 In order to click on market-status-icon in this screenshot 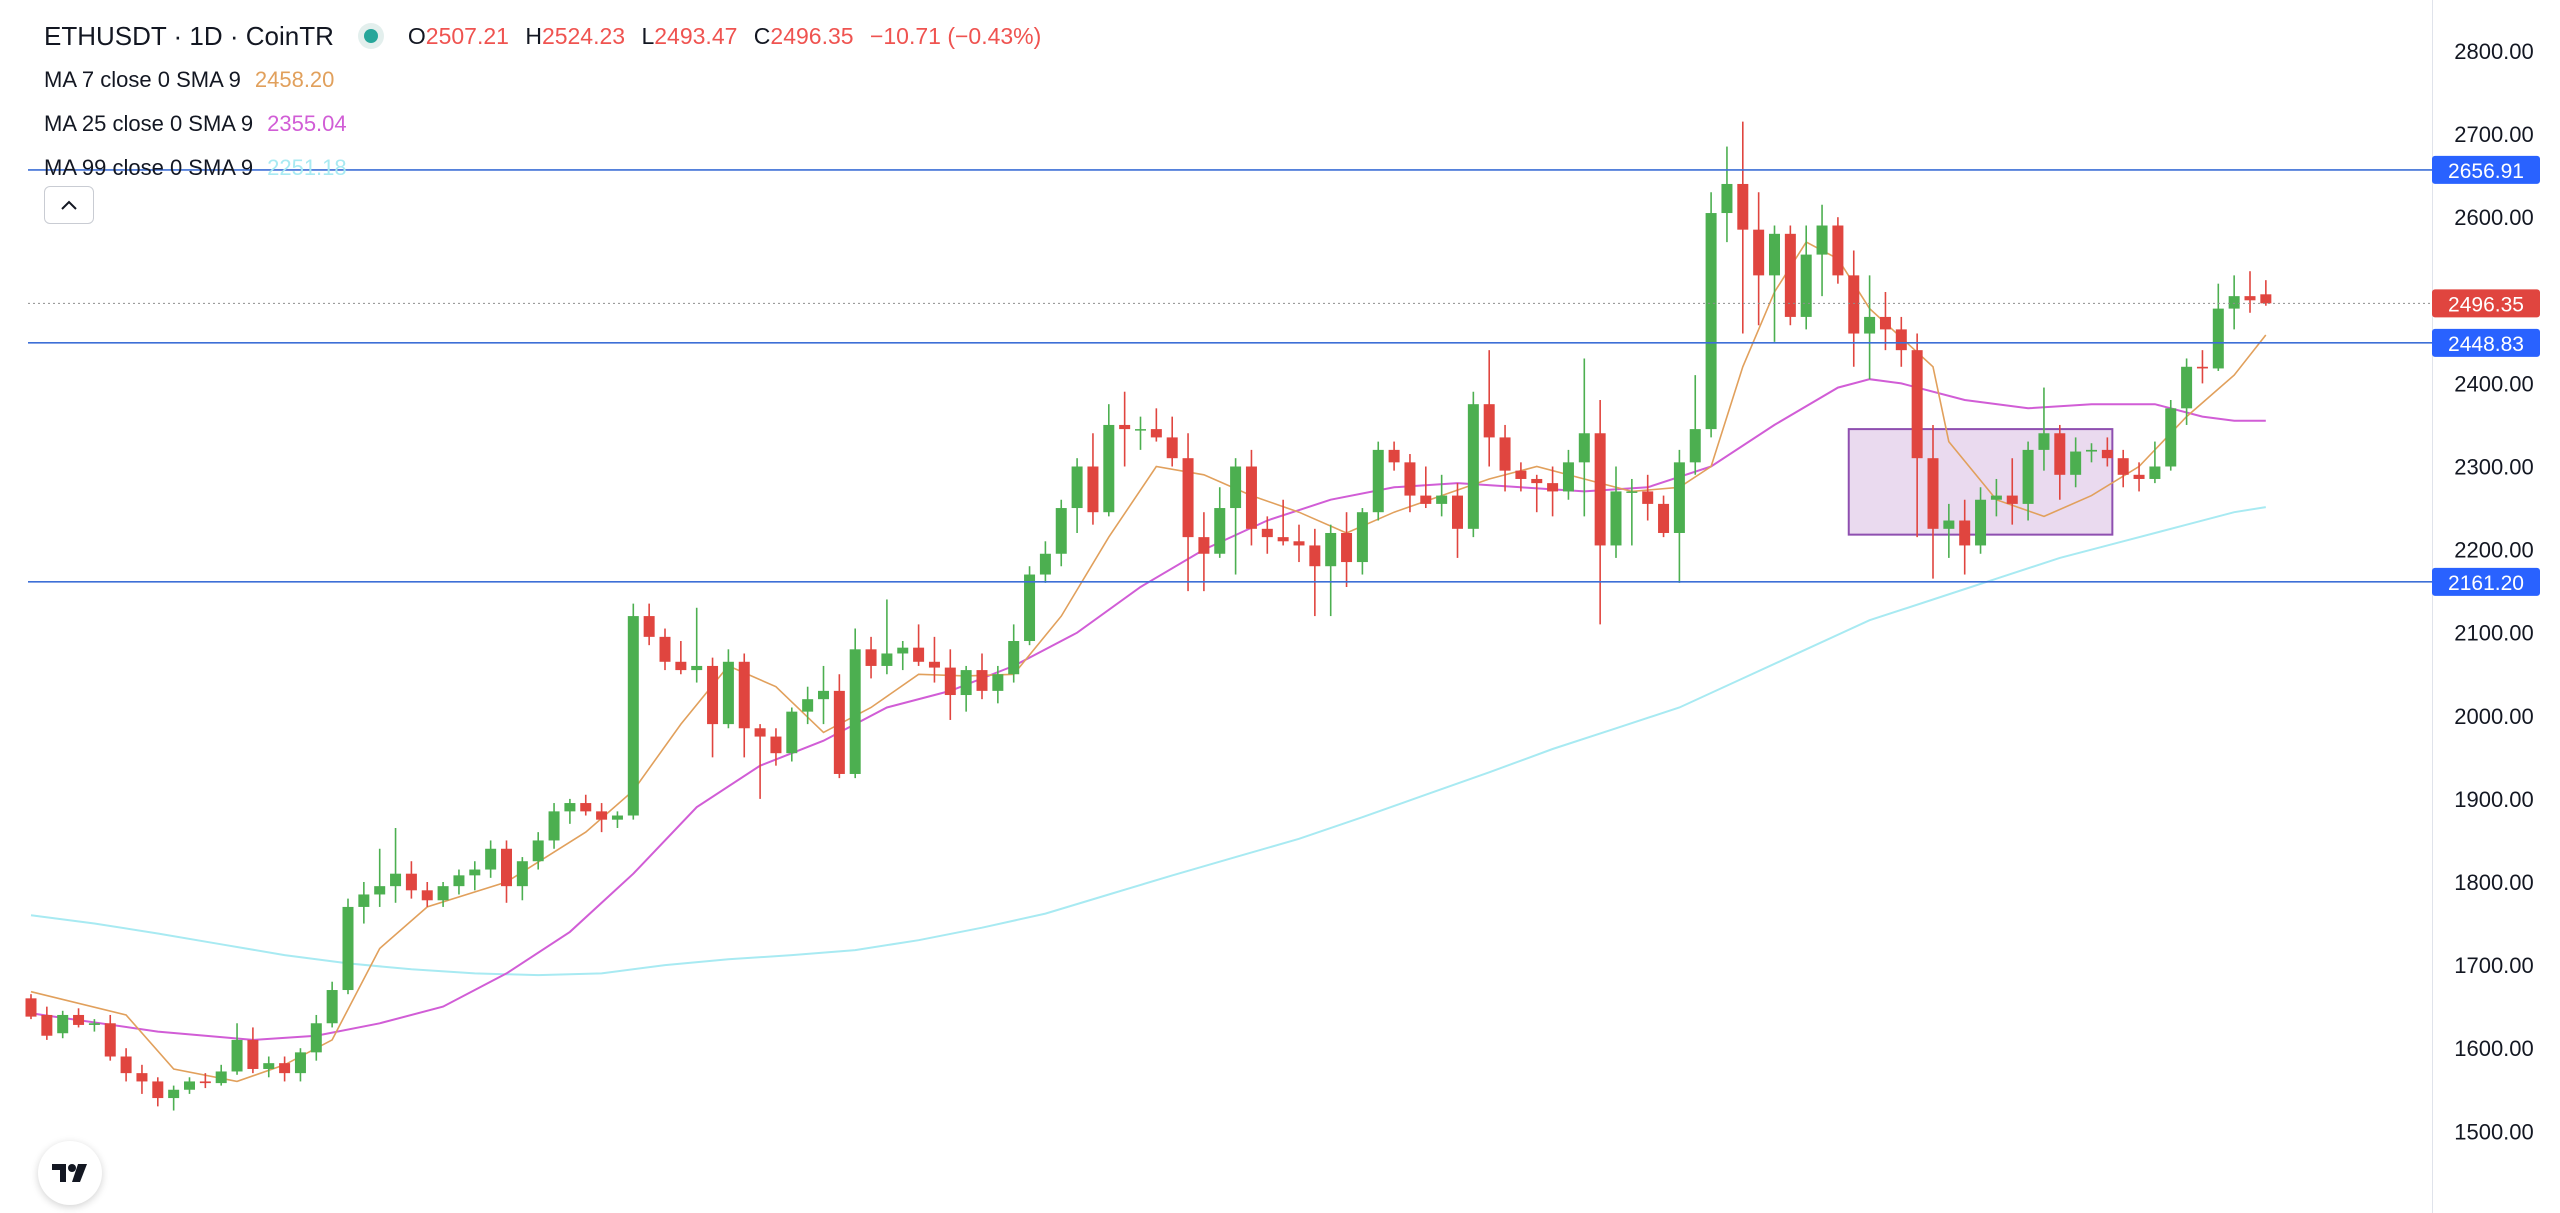, I will do `click(370, 36)`.